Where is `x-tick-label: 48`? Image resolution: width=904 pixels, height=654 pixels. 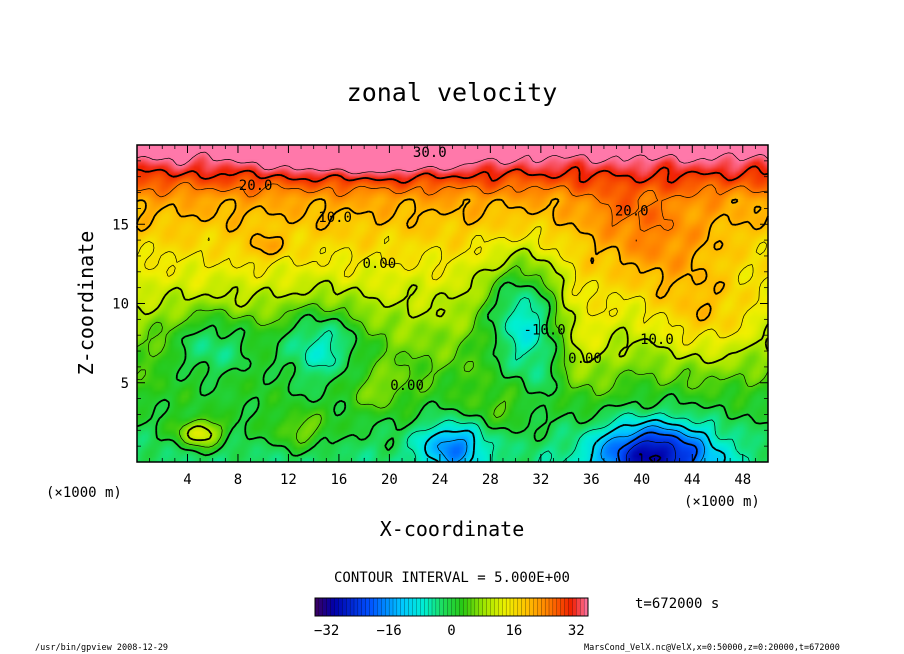 x-tick-label: 48 is located at coordinates (742, 480).